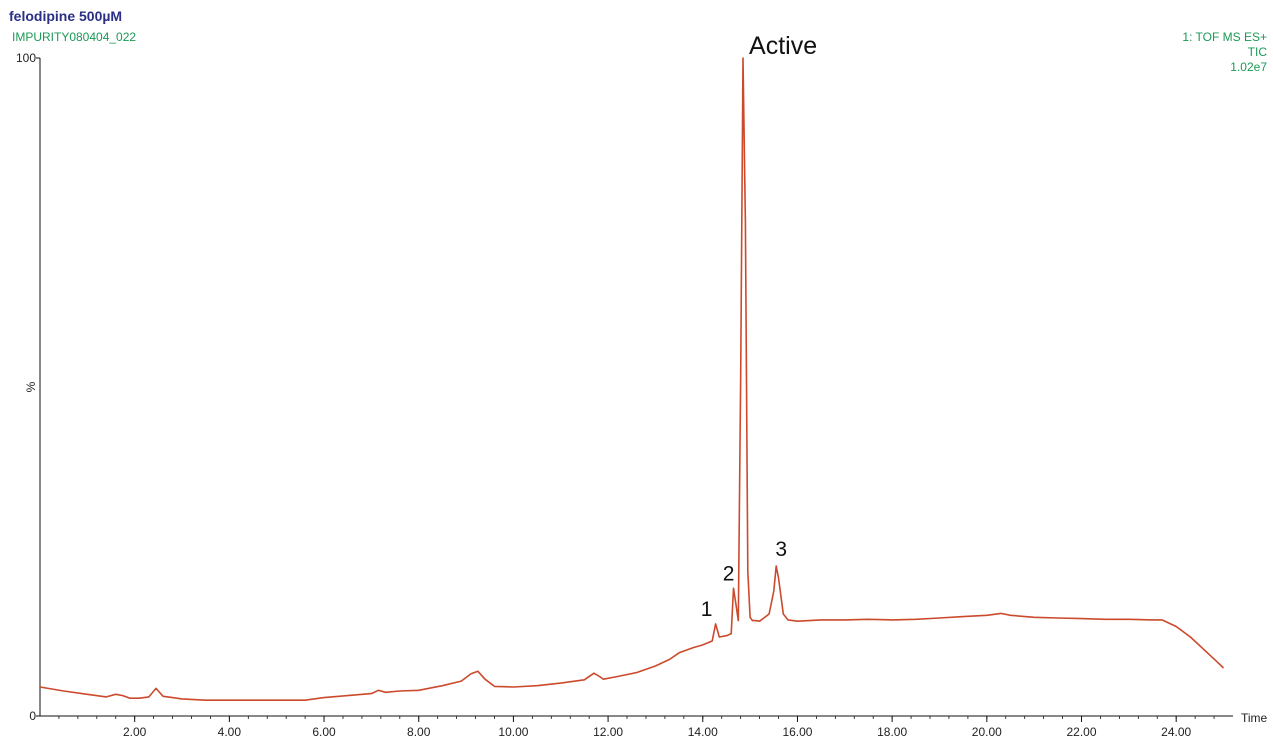 This screenshot has width=1273, height=740. What do you see at coordinates (1224, 37) in the screenshot?
I see `scan-info: 1: TOF MS ES+` at bounding box center [1224, 37].